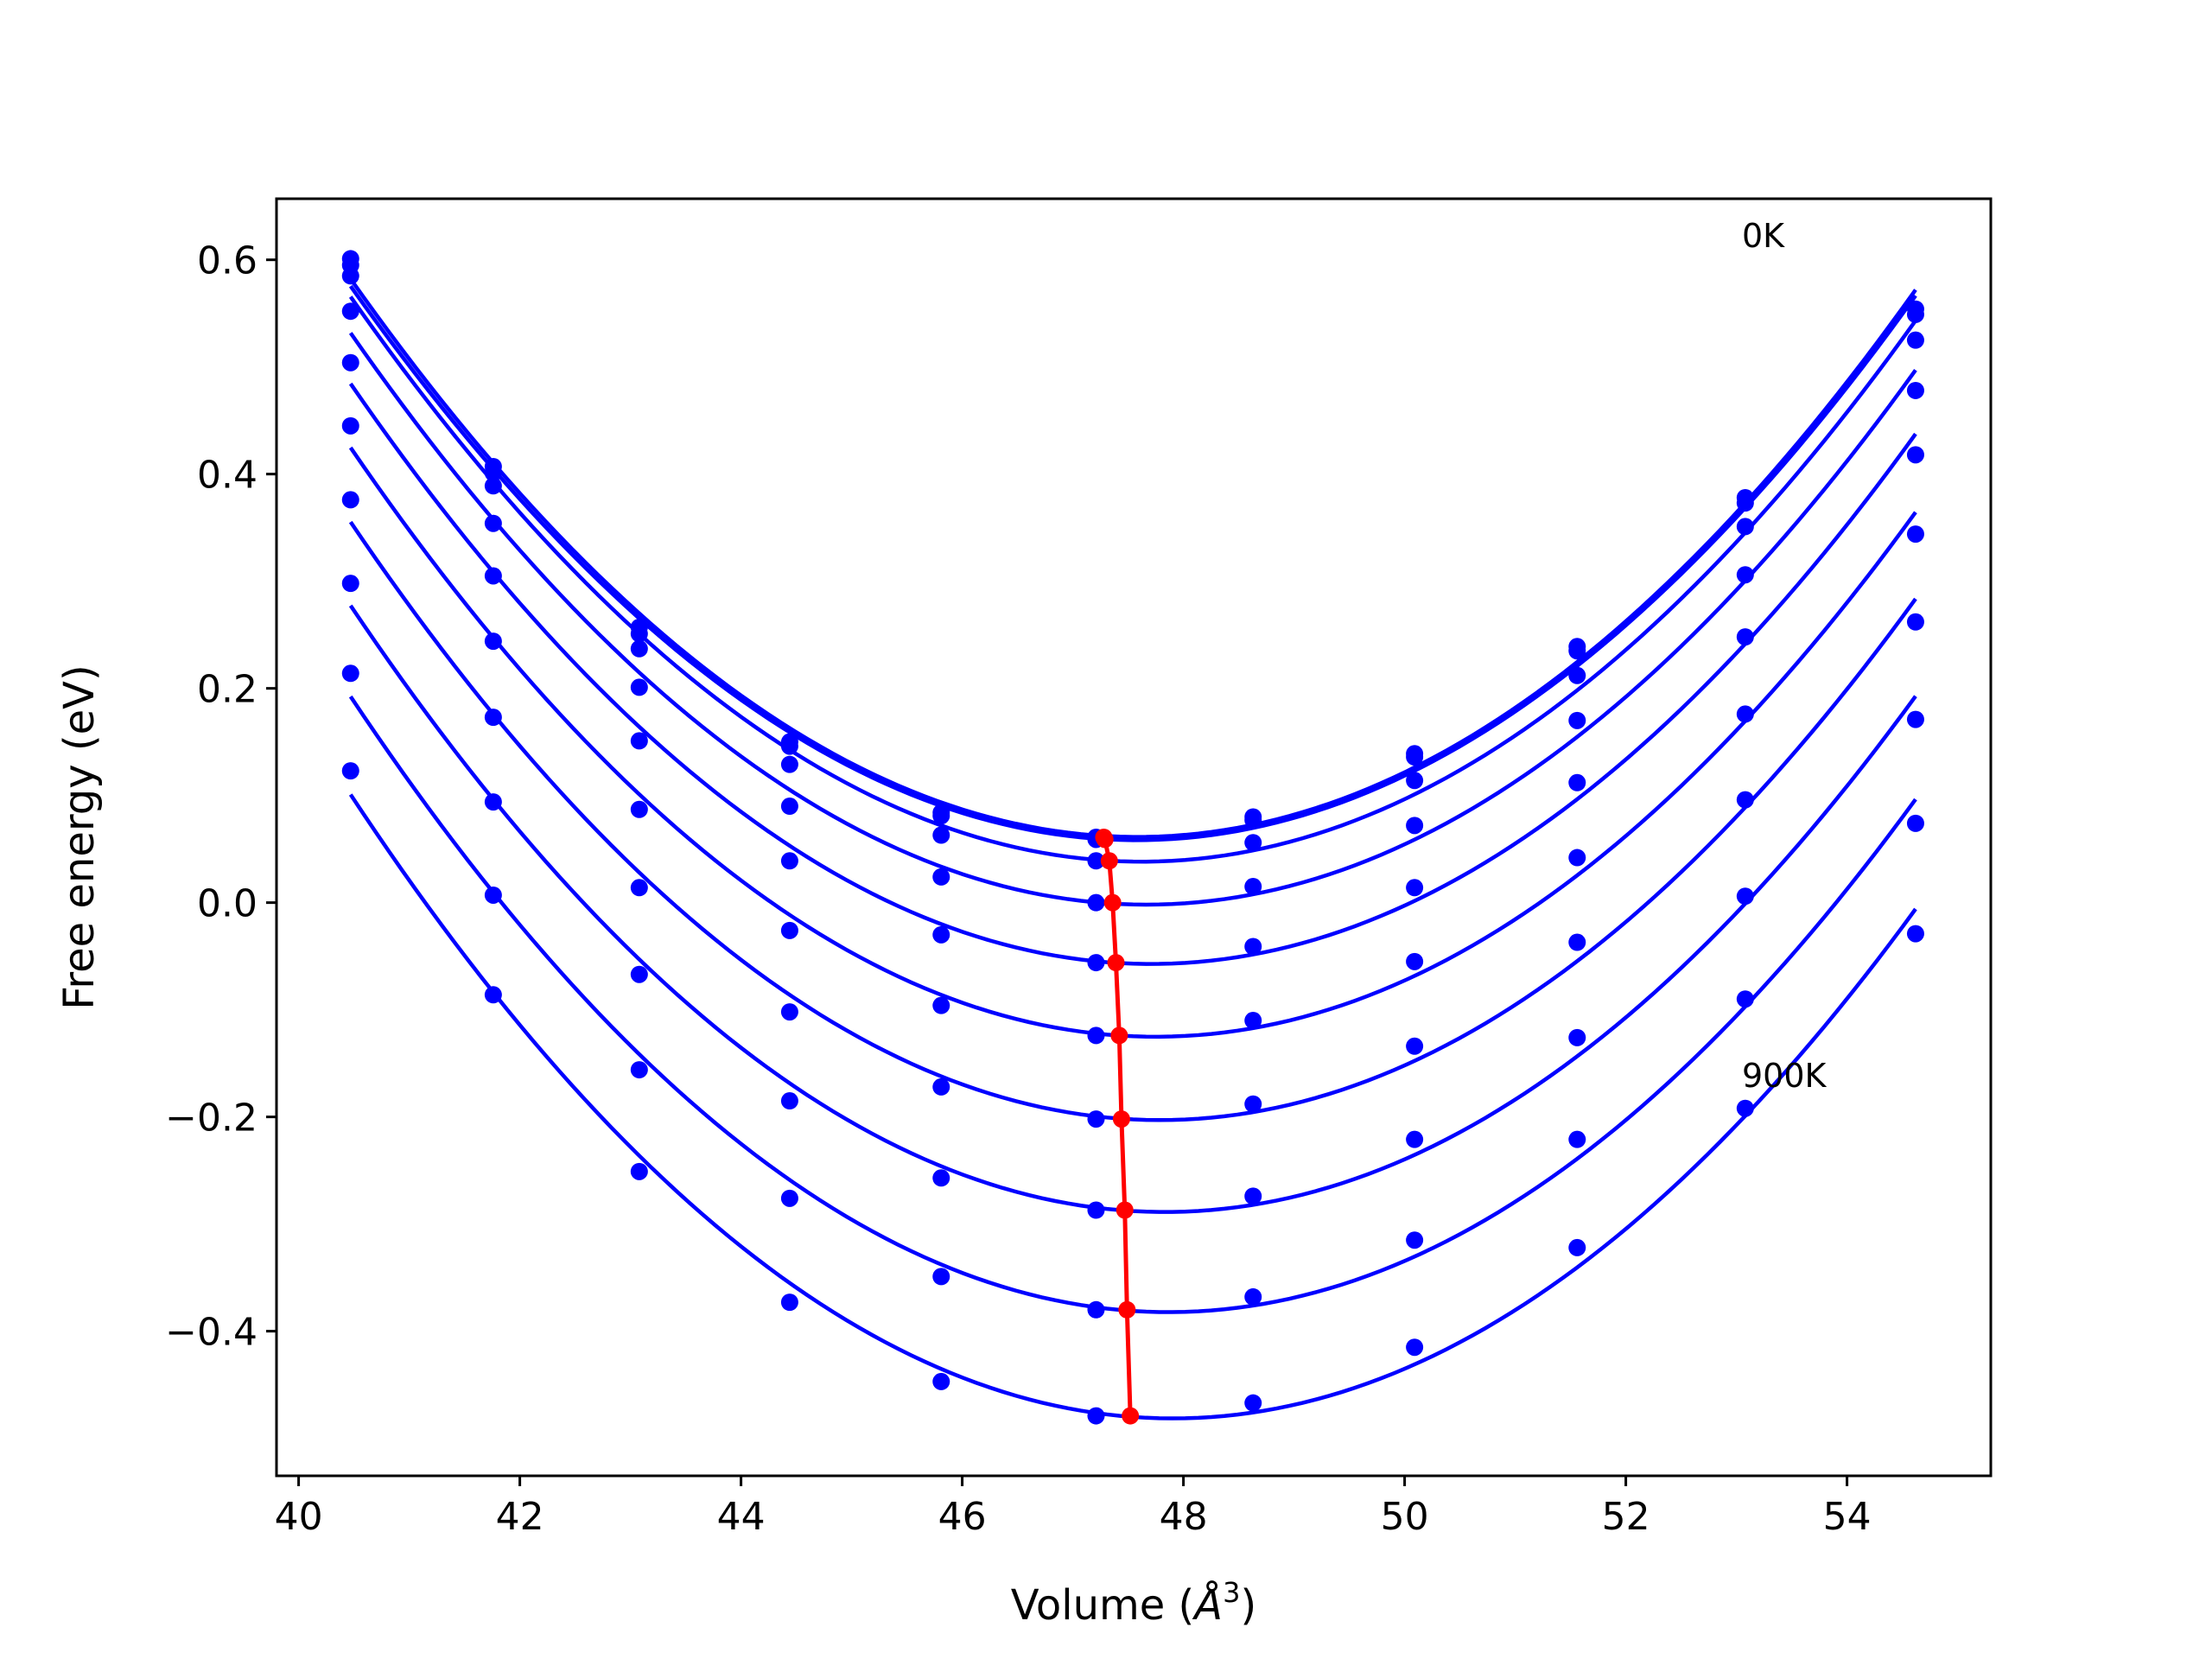 The height and width of the screenshot is (1659, 2212). What do you see at coordinates (520, 1517) in the screenshot?
I see `x-tick-label-42: 42` at bounding box center [520, 1517].